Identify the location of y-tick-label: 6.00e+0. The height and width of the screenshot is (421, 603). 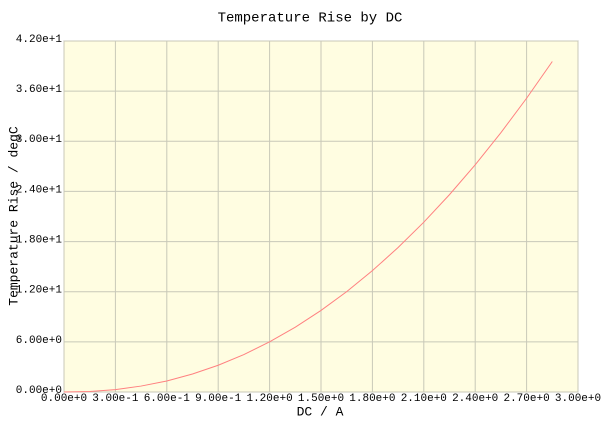
(39, 341).